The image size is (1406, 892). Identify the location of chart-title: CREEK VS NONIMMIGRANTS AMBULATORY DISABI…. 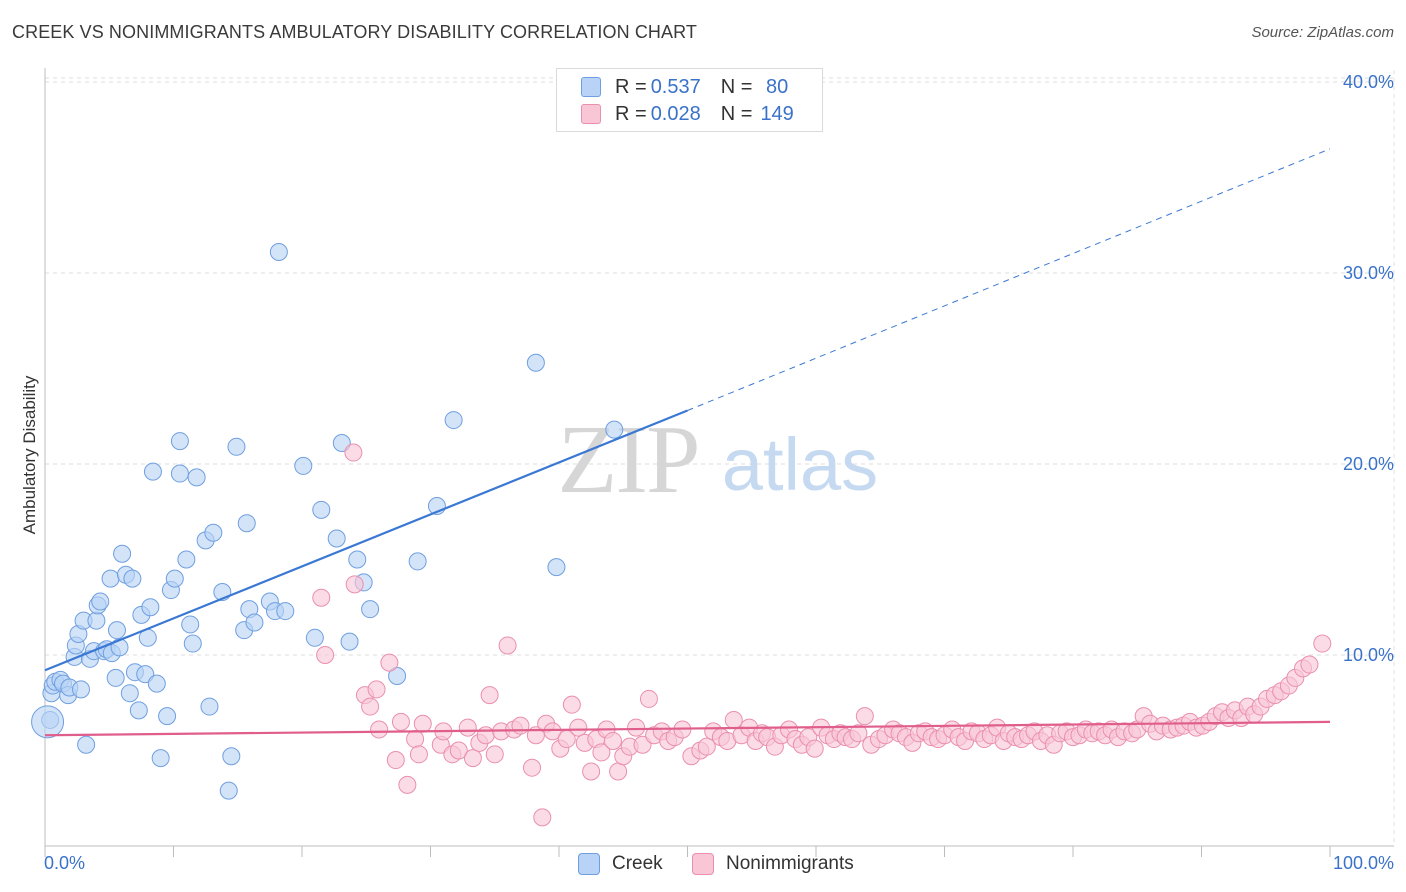
(355, 32).